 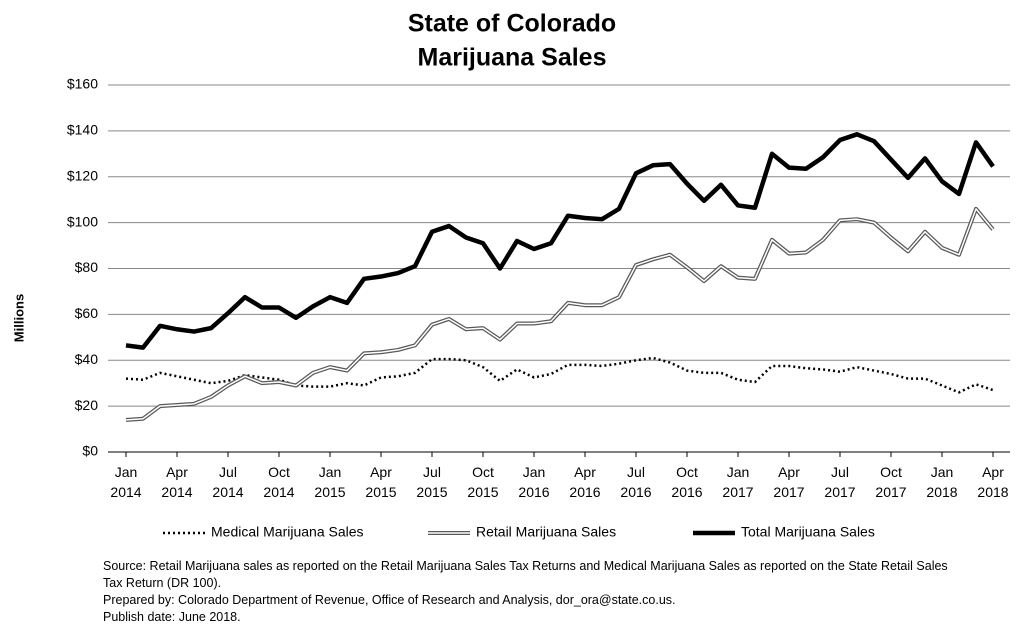 I want to click on x-tick-label: Oct 2017, so click(x=890, y=482).